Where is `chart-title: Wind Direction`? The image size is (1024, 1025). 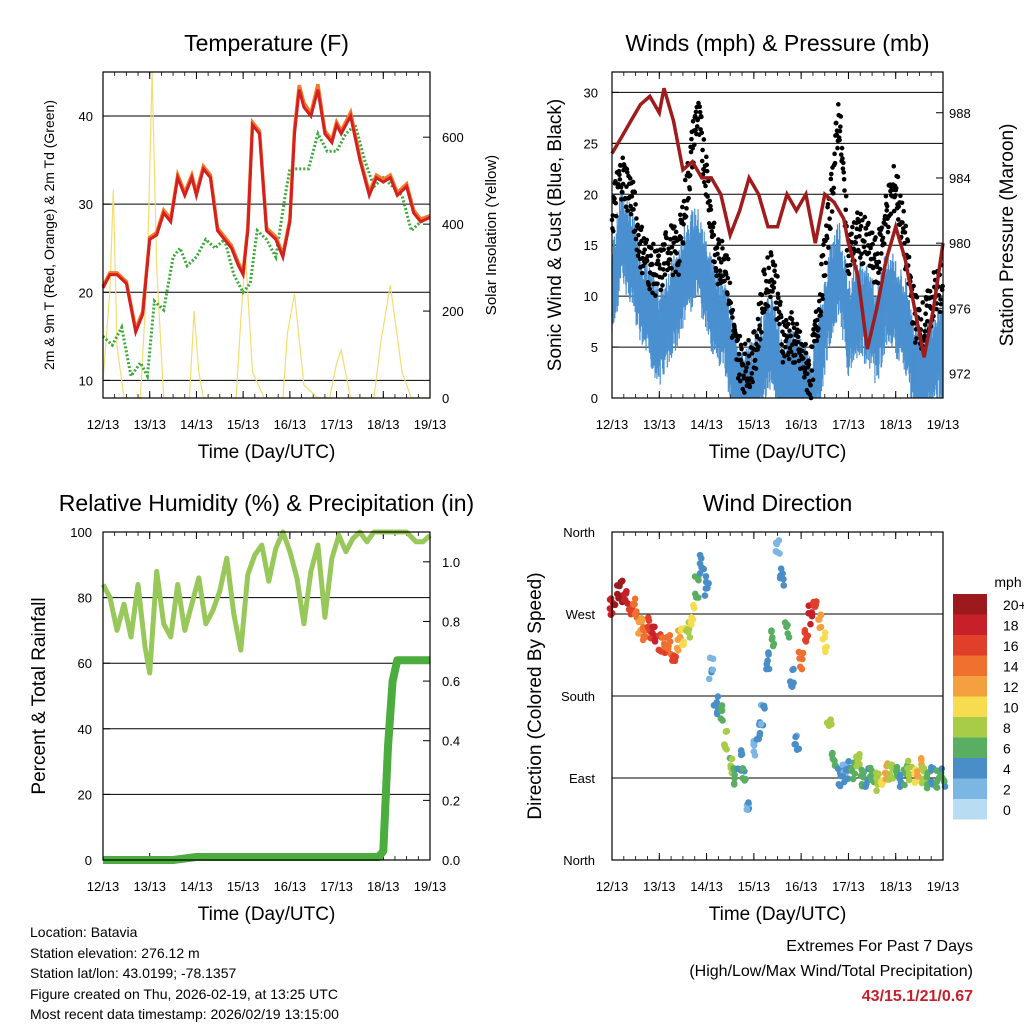 chart-title: Wind Direction is located at coordinates (778, 503).